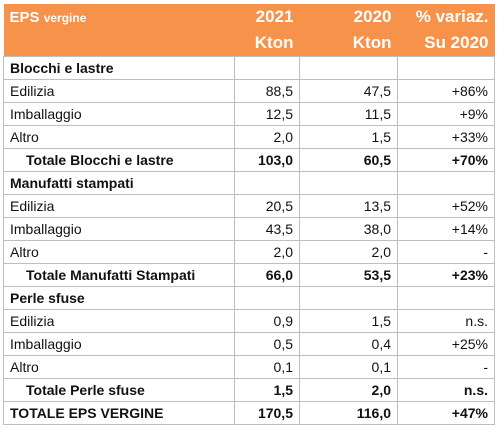 This screenshot has width=500, height=435. I want to click on grand-total-label: TOTALE EPS VERGINE, so click(119, 413).